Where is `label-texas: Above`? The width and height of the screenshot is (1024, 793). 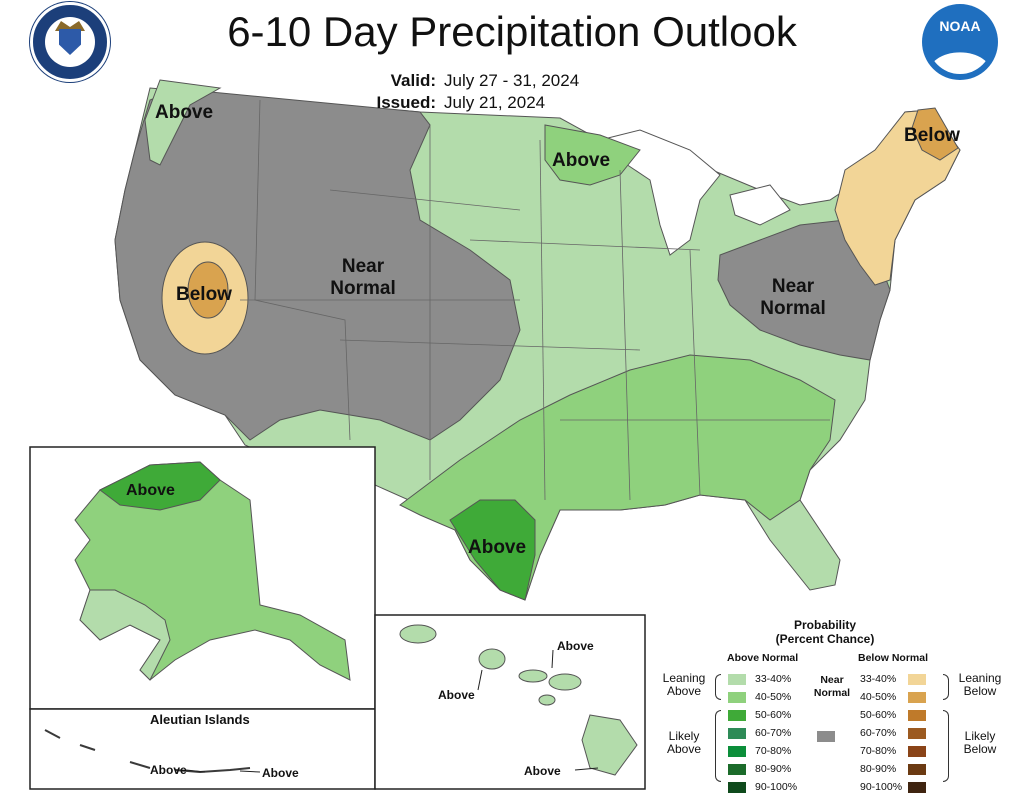 label-texas: Above is located at coordinates (497, 547).